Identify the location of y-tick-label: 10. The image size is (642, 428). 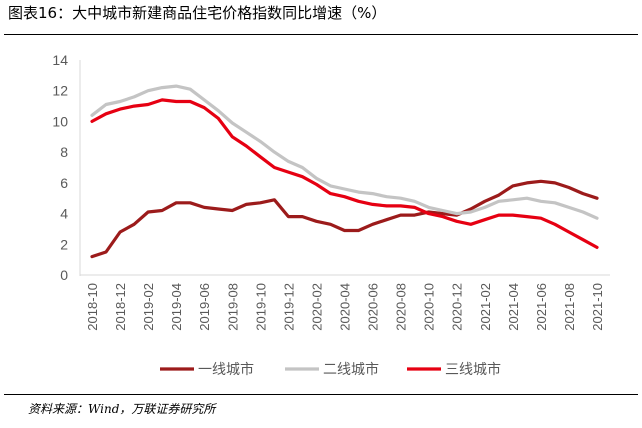
(60, 121).